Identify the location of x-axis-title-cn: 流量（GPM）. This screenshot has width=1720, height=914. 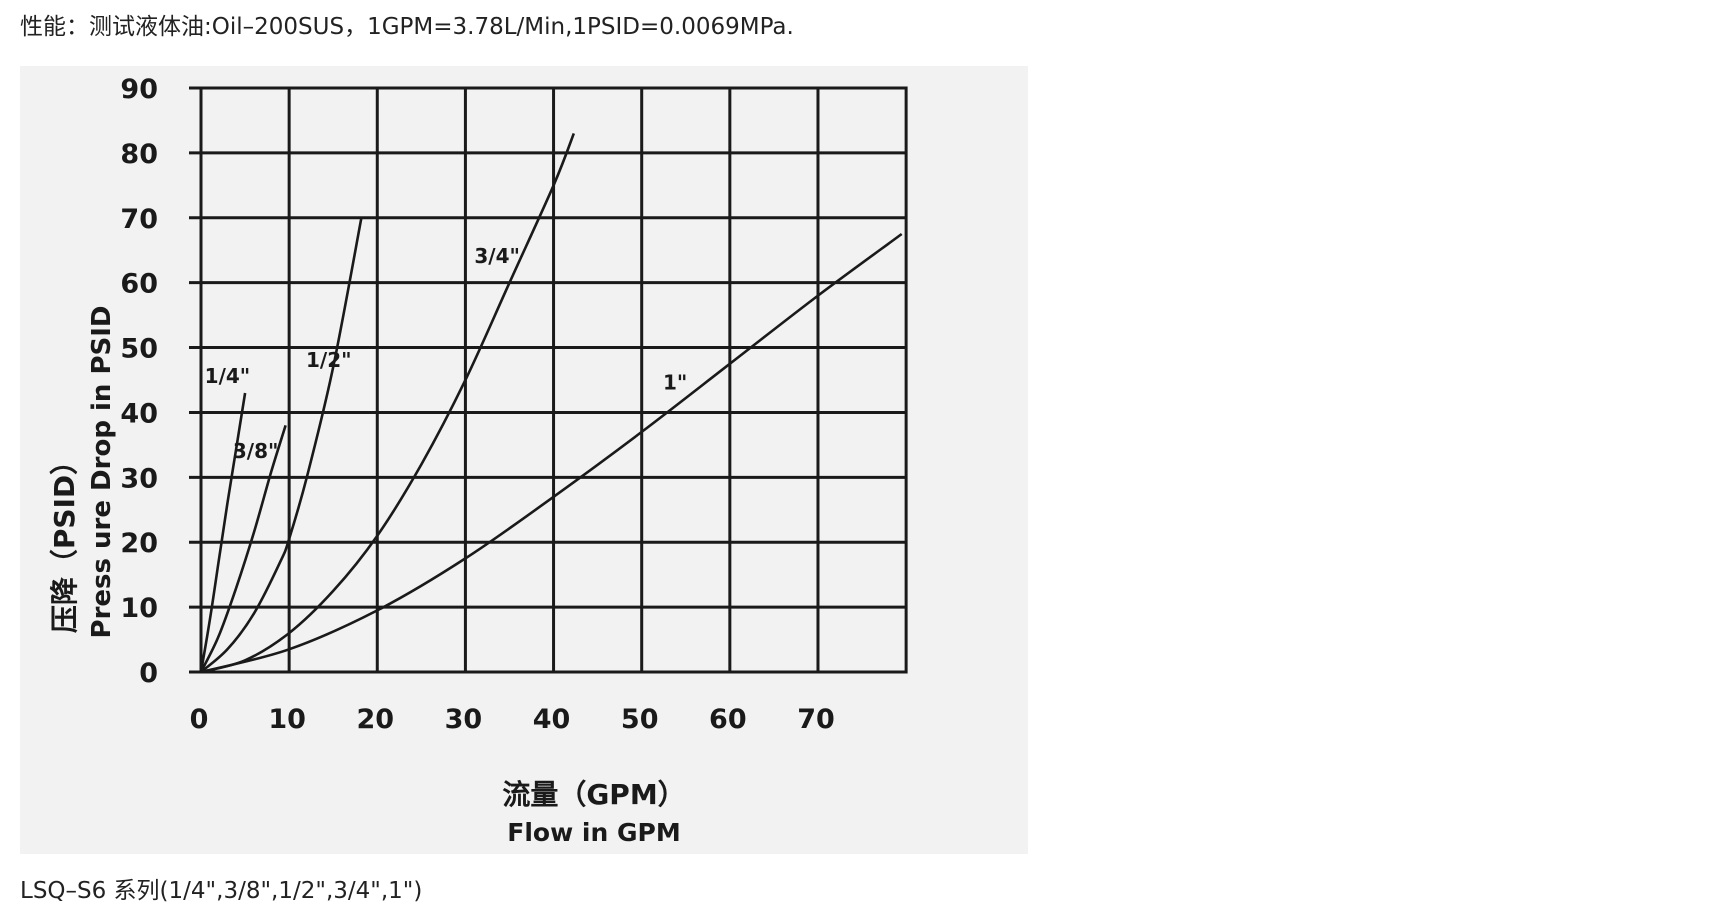
(593, 794).